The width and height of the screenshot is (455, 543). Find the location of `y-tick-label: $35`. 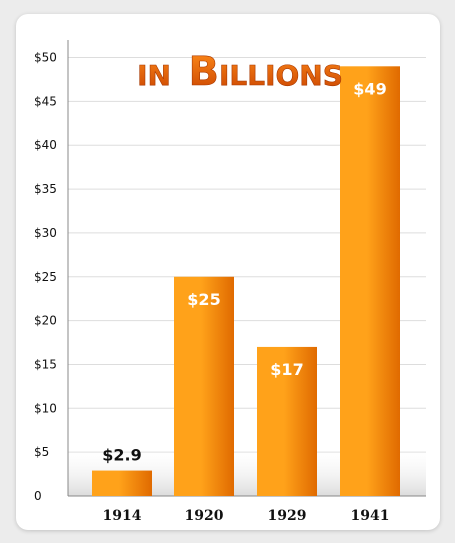

y-tick-label: $35 is located at coordinates (45, 189).